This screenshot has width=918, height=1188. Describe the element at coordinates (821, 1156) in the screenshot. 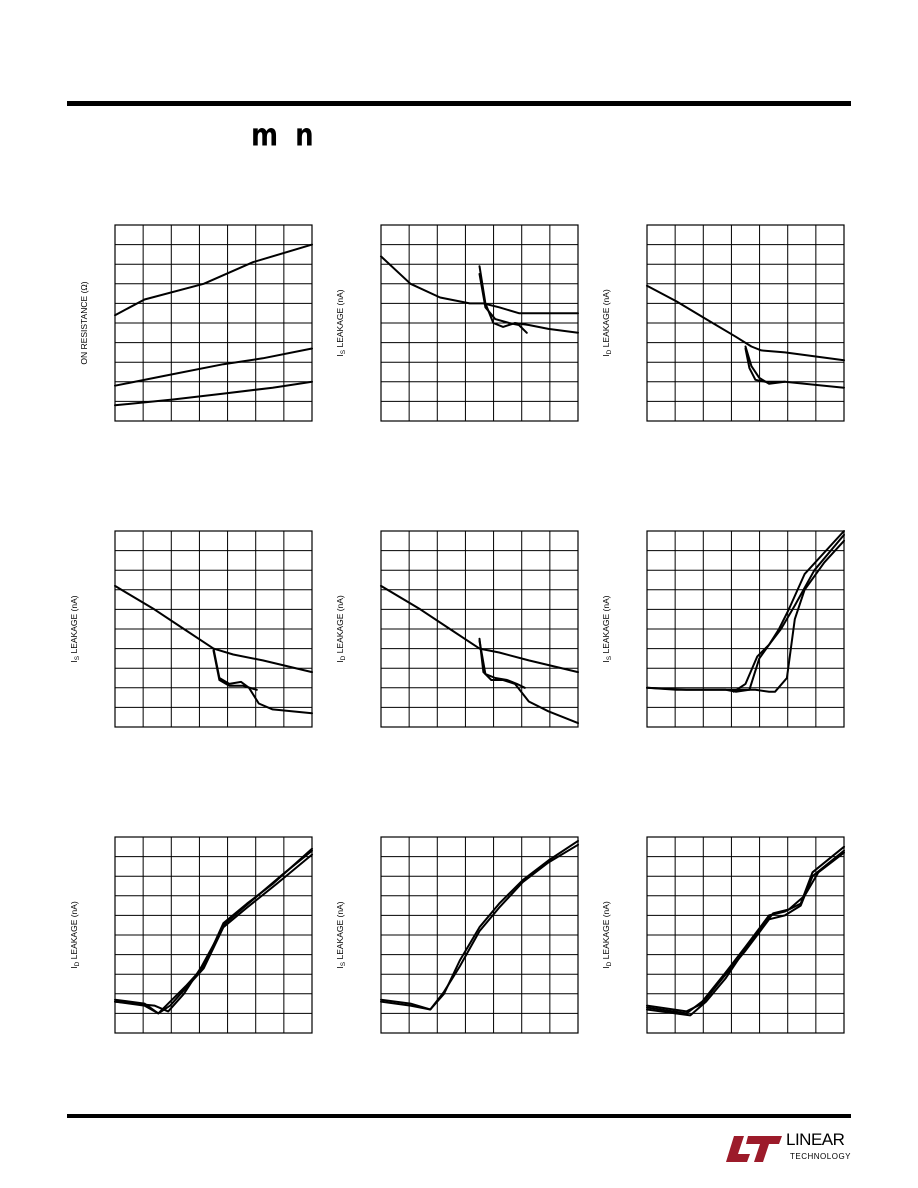

I see `logo-subtitle: TECHNOLOGY` at that location.